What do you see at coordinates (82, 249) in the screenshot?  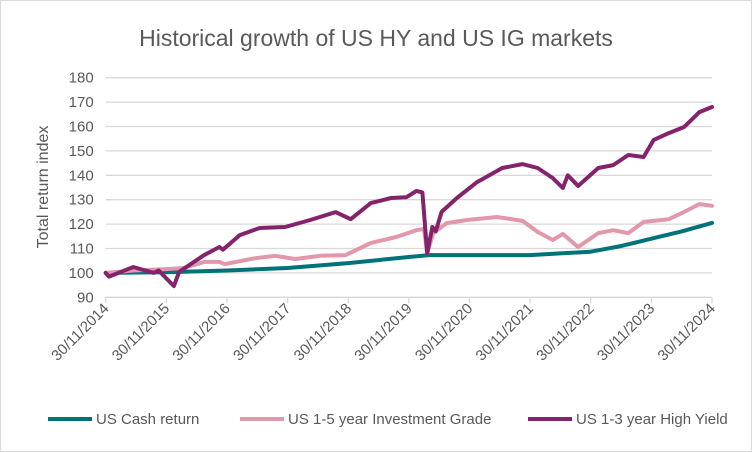 I see `y-tick-label: 110` at bounding box center [82, 249].